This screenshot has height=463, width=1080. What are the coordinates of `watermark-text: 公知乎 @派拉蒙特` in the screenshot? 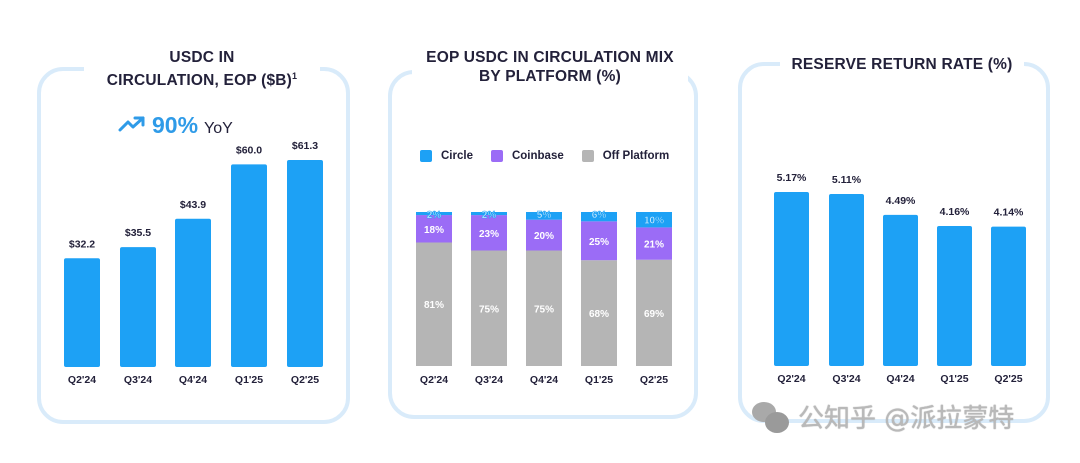 It's located at (906, 419).